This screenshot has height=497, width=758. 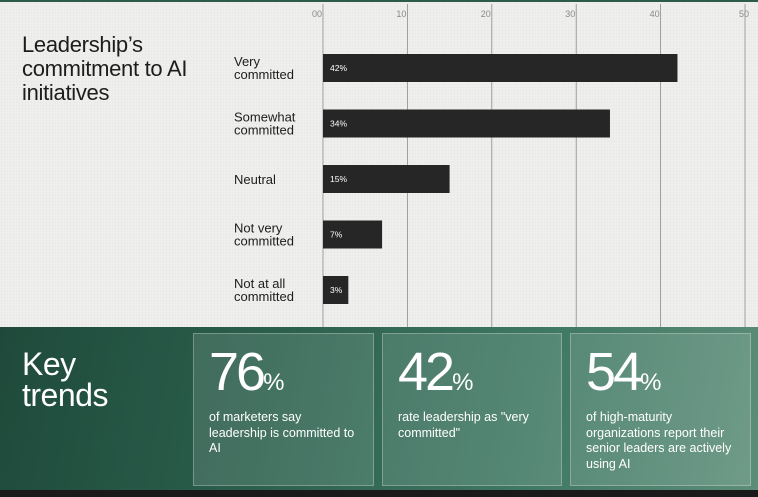 What do you see at coordinates (264, 290) in the screenshot?
I see `category-label: Not at all committed` at bounding box center [264, 290].